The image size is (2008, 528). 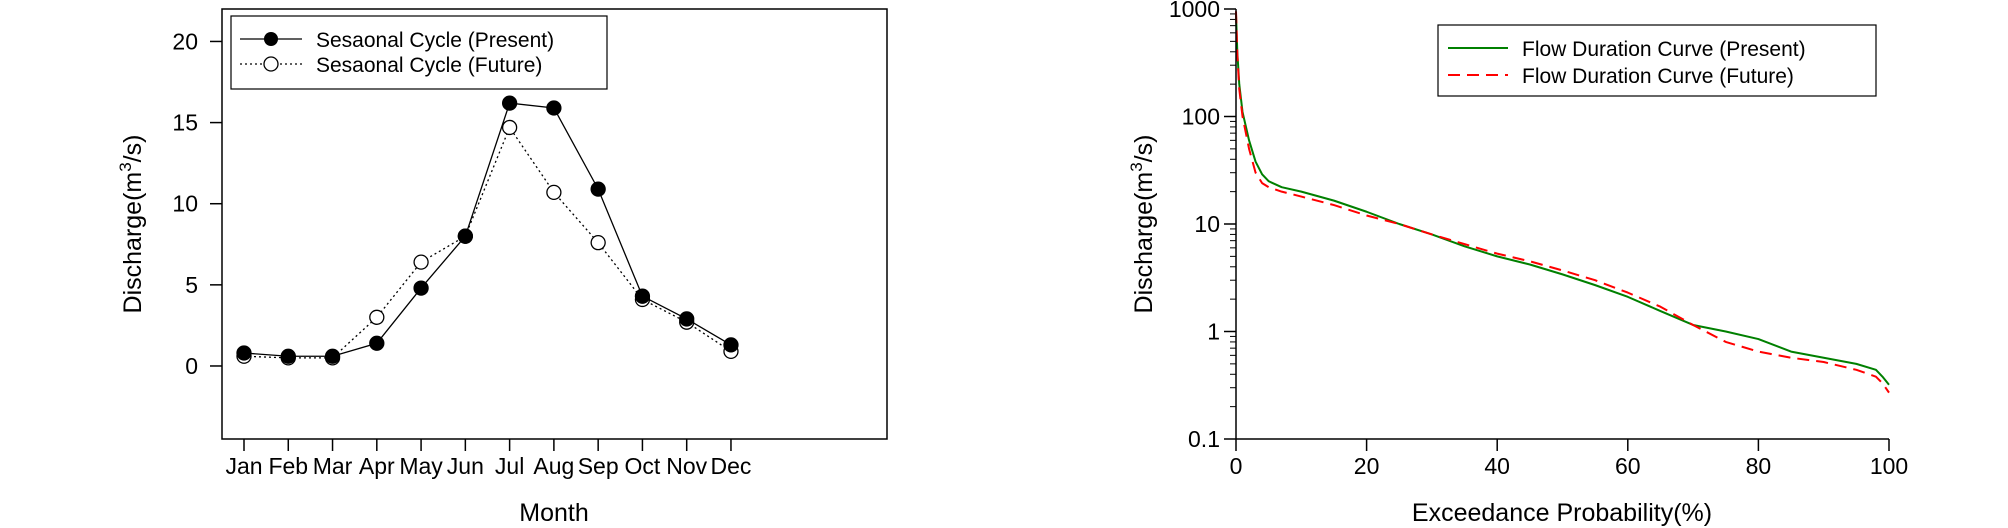 I want to click on y-tick-label: 0, so click(x=191, y=366).